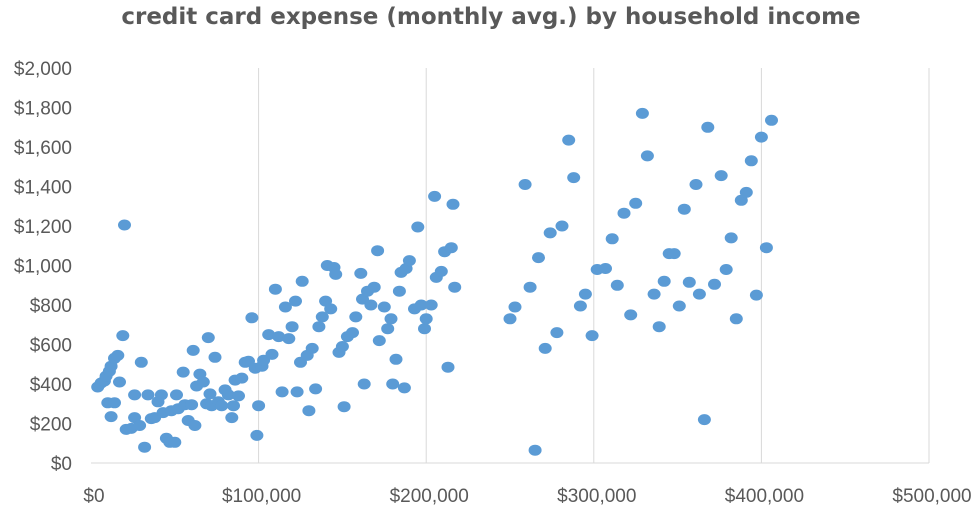  I want to click on x-tick-label: $300,000, so click(596, 496).